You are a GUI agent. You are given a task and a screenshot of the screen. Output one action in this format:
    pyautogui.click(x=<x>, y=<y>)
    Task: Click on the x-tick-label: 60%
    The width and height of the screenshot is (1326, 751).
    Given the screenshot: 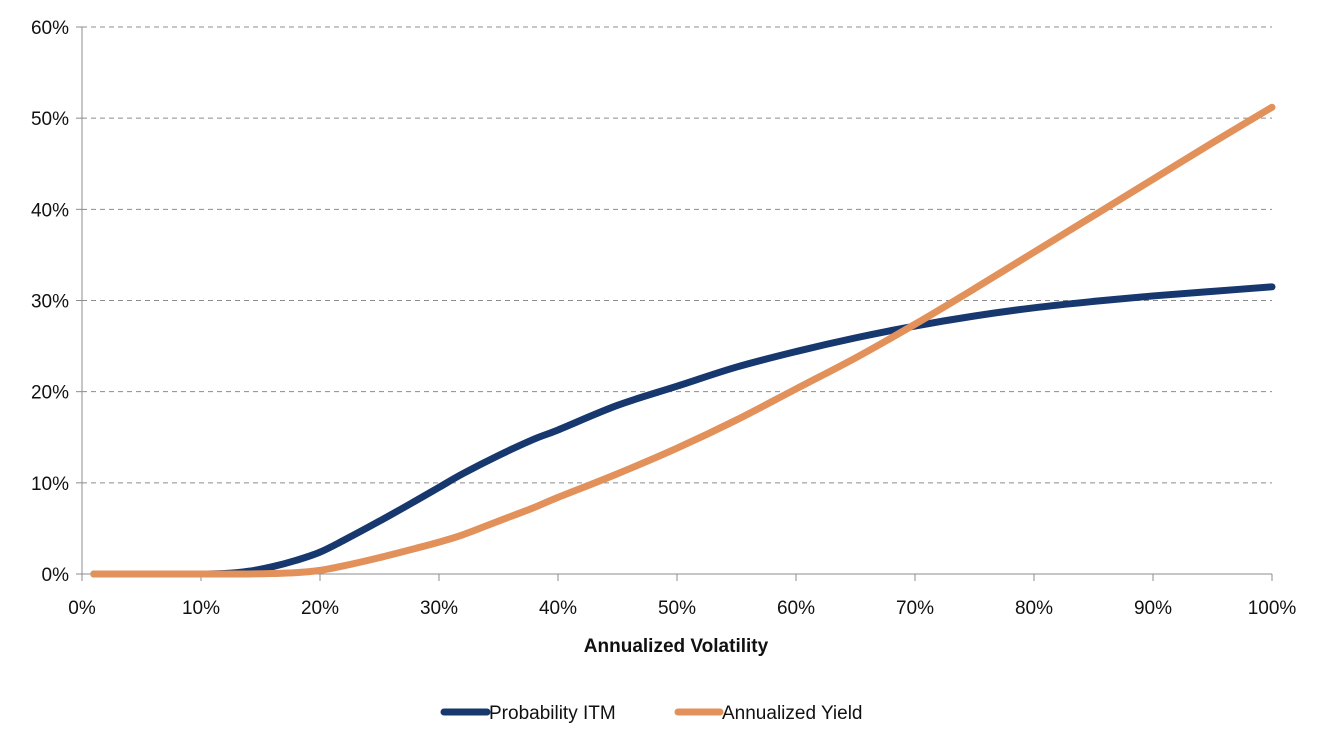 What is the action you would take?
    pyautogui.click(x=796, y=608)
    